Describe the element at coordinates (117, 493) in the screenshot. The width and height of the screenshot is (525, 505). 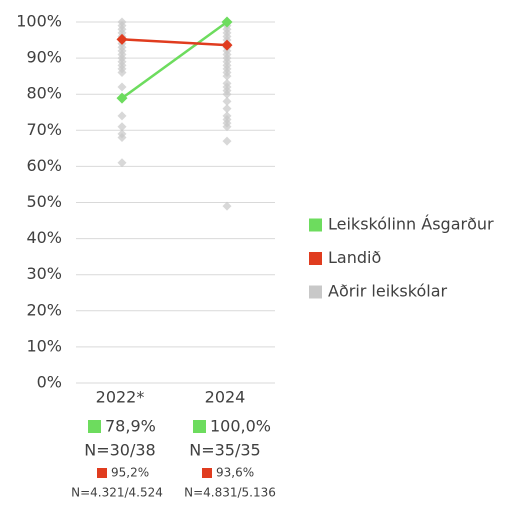
I see `n-label: N=4.321/4.524` at that location.